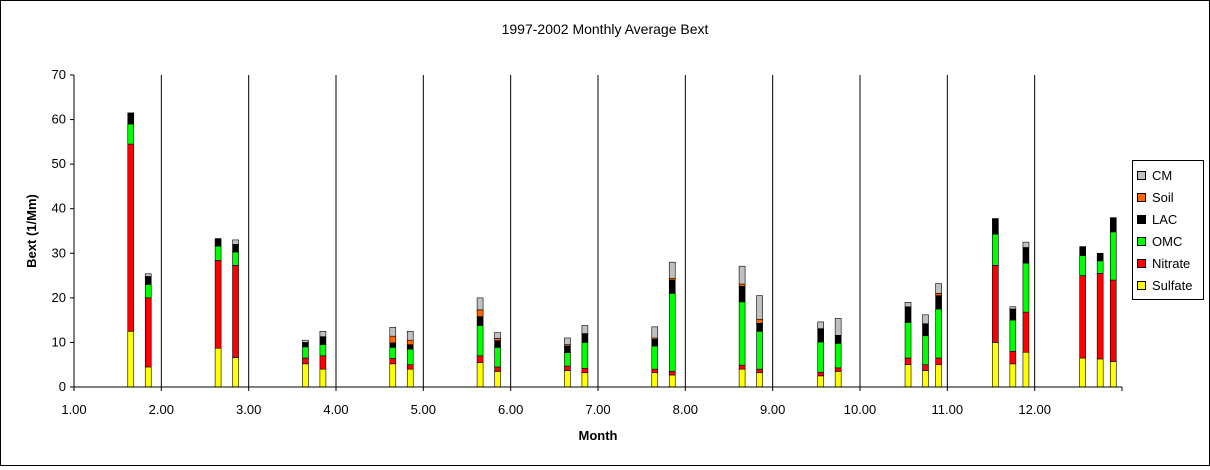 This screenshot has width=1210, height=470. What do you see at coordinates (510, 409) in the screenshot?
I see `x-tick-label: 6.00` at bounding box center [510, 409].